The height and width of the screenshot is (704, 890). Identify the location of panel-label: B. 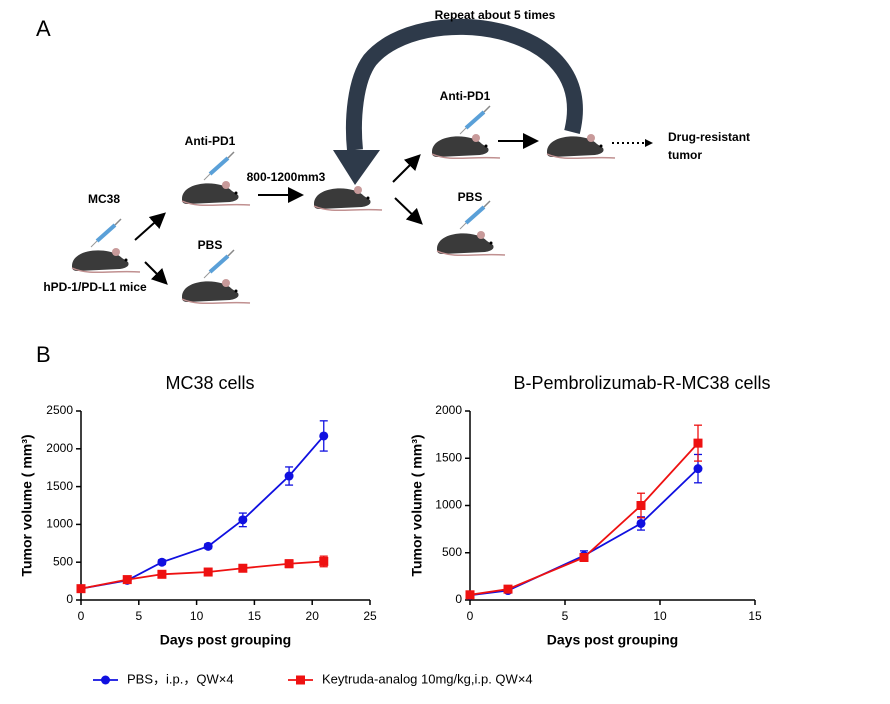
(43, 354).